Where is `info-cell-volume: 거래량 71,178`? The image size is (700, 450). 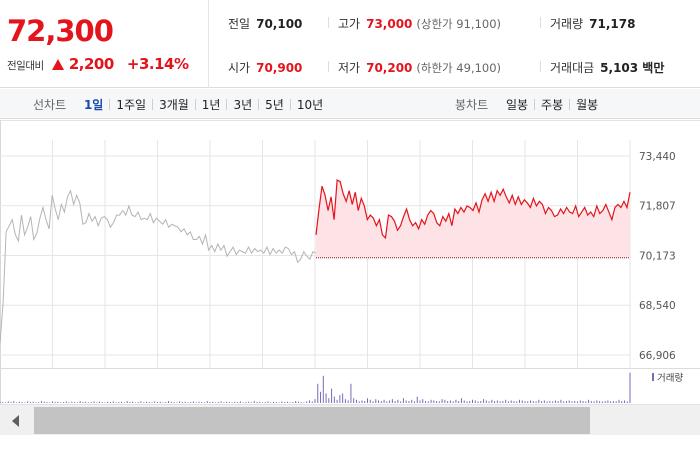 info-cell-volume: 거래량 71,178 is located at coordinates (592, 23).